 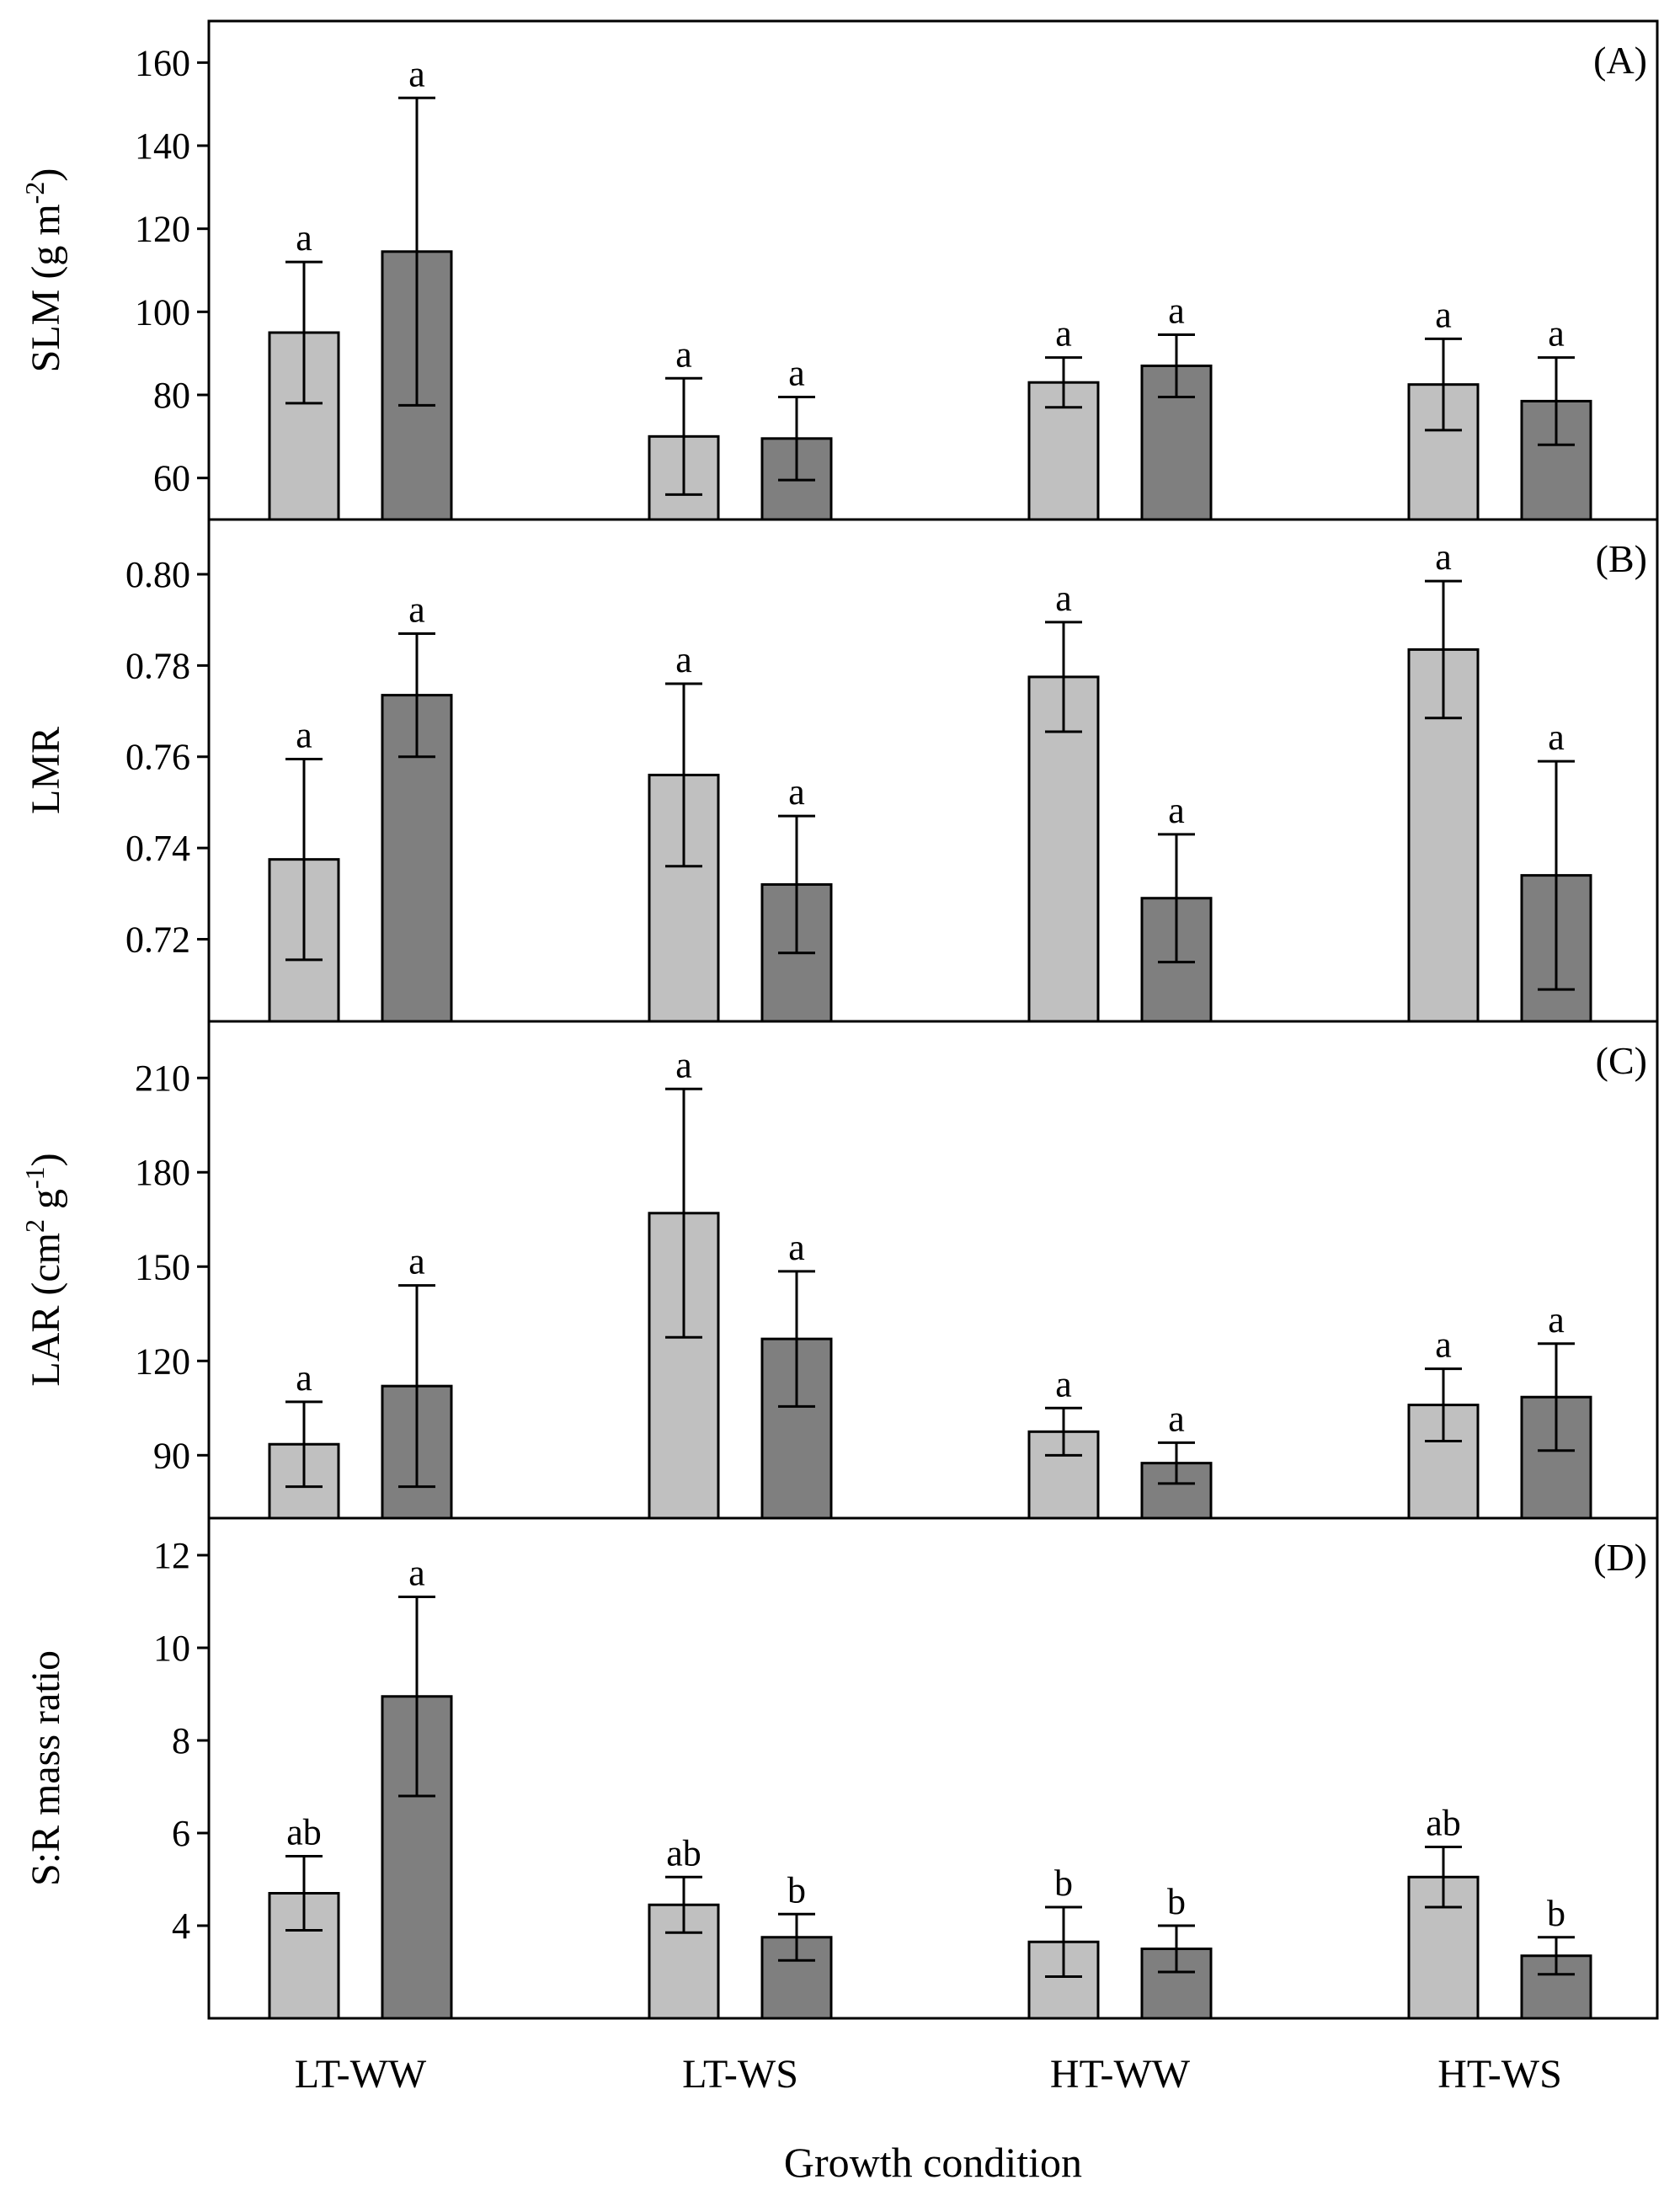 I want to click on y-tick-label: 80, so click(x=171, y=395).